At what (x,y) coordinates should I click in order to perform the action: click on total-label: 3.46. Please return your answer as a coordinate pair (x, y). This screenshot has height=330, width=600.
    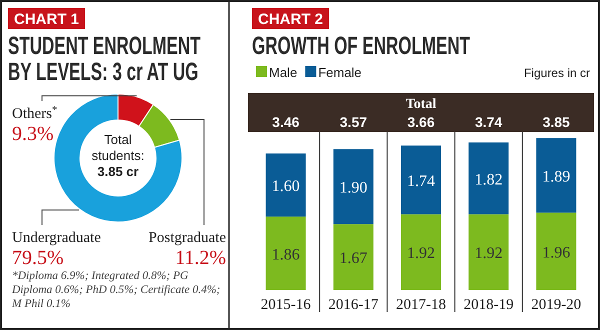
    Looking at the image, I should click on (286, 122).